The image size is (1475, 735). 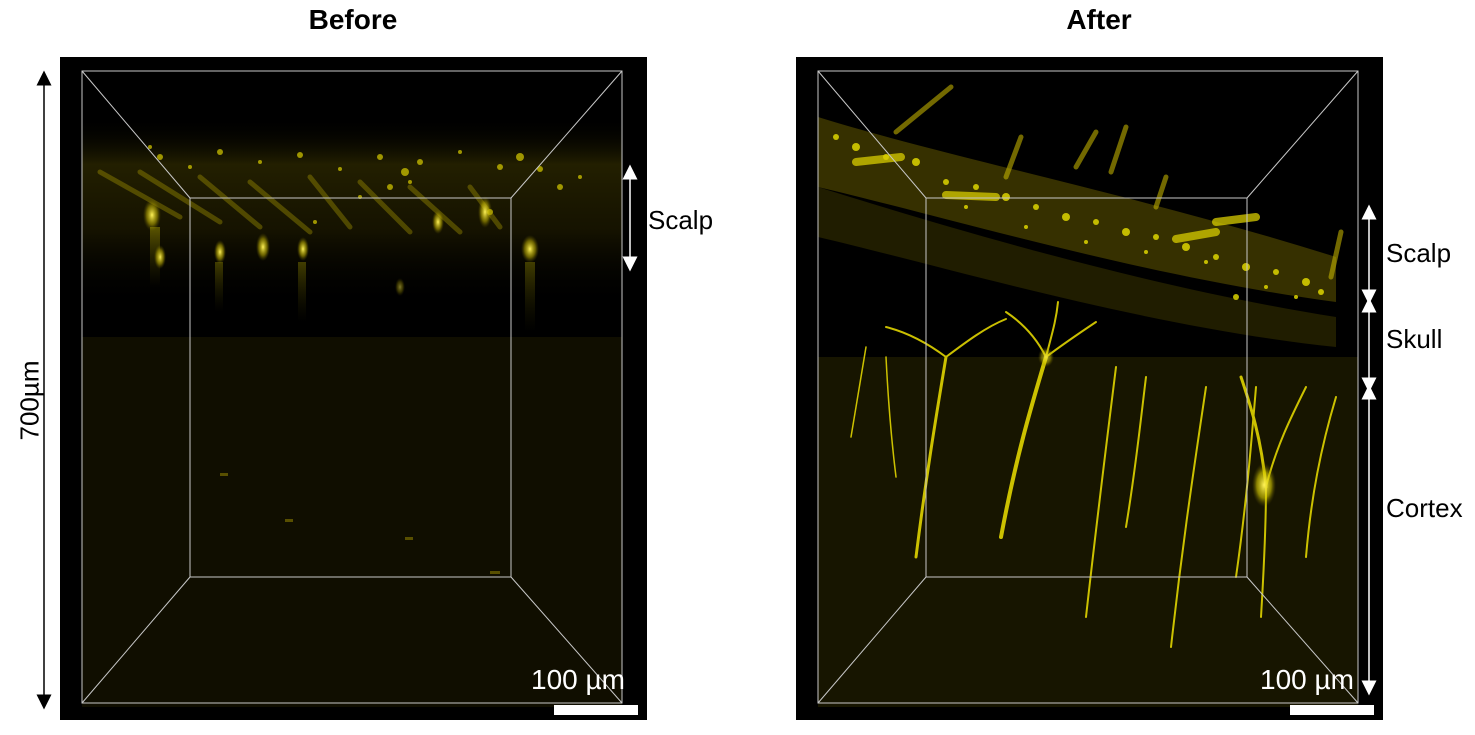 I want to click on skull-label: Skull, so click(x=1414, y=339).